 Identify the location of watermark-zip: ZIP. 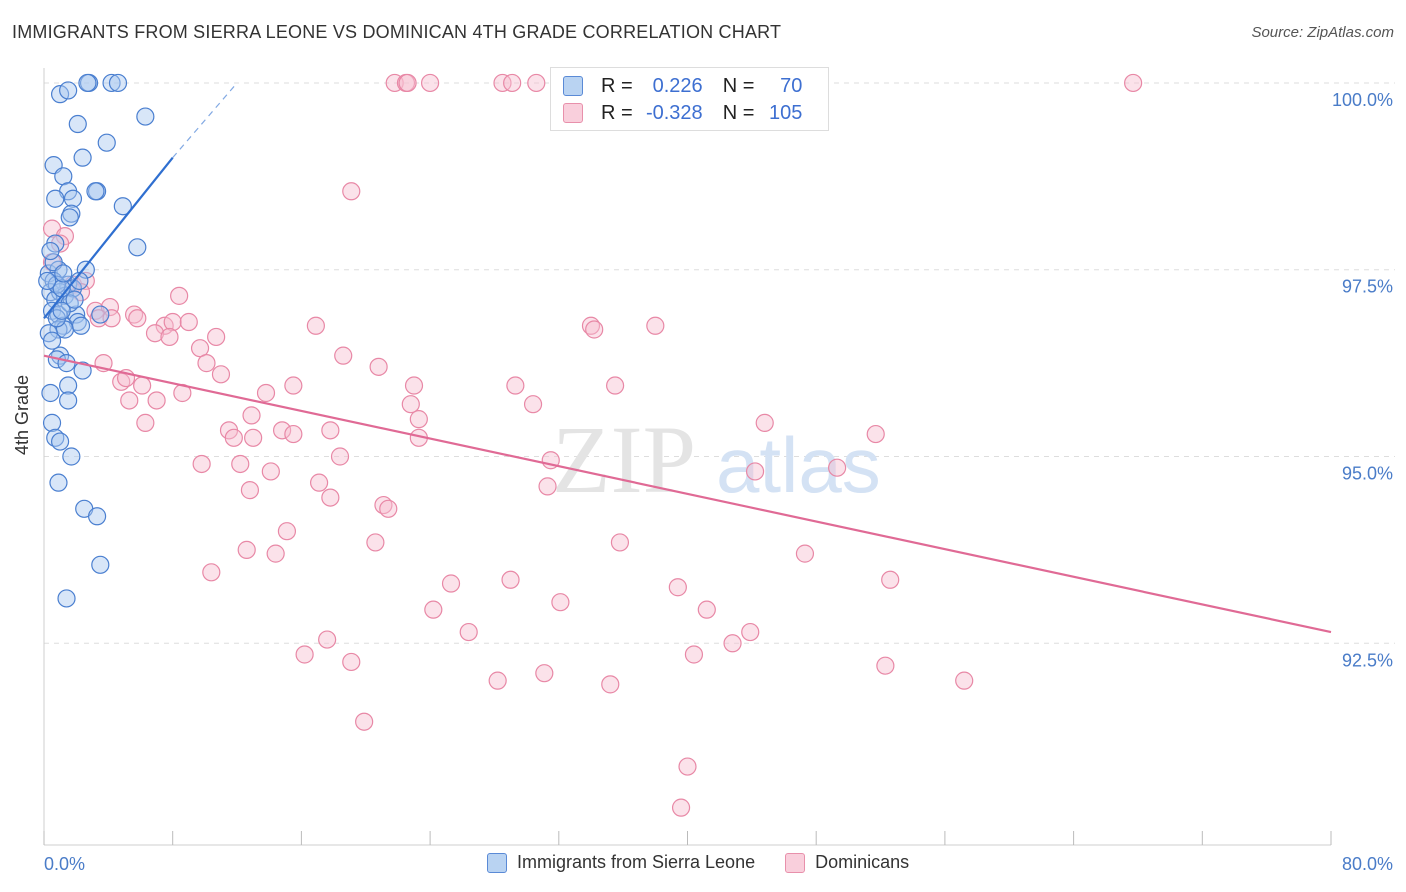
(624, 459).